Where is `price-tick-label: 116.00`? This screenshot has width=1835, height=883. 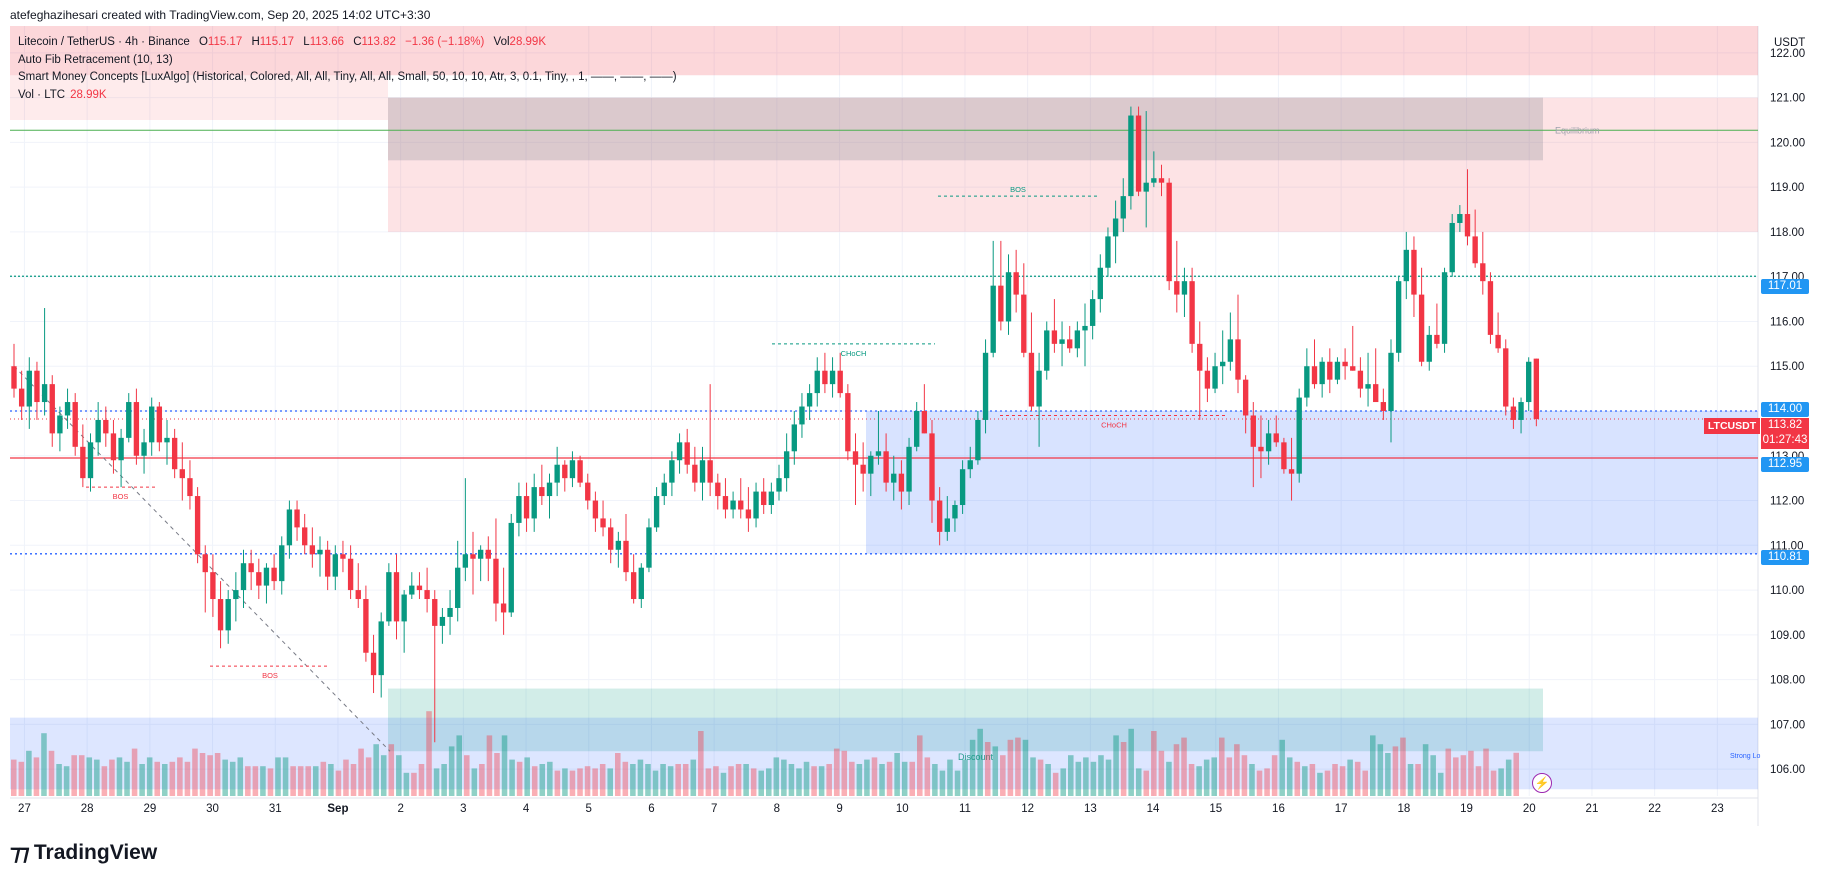
price-tick-label: 116.00 is located at coordinates (1787, 322).